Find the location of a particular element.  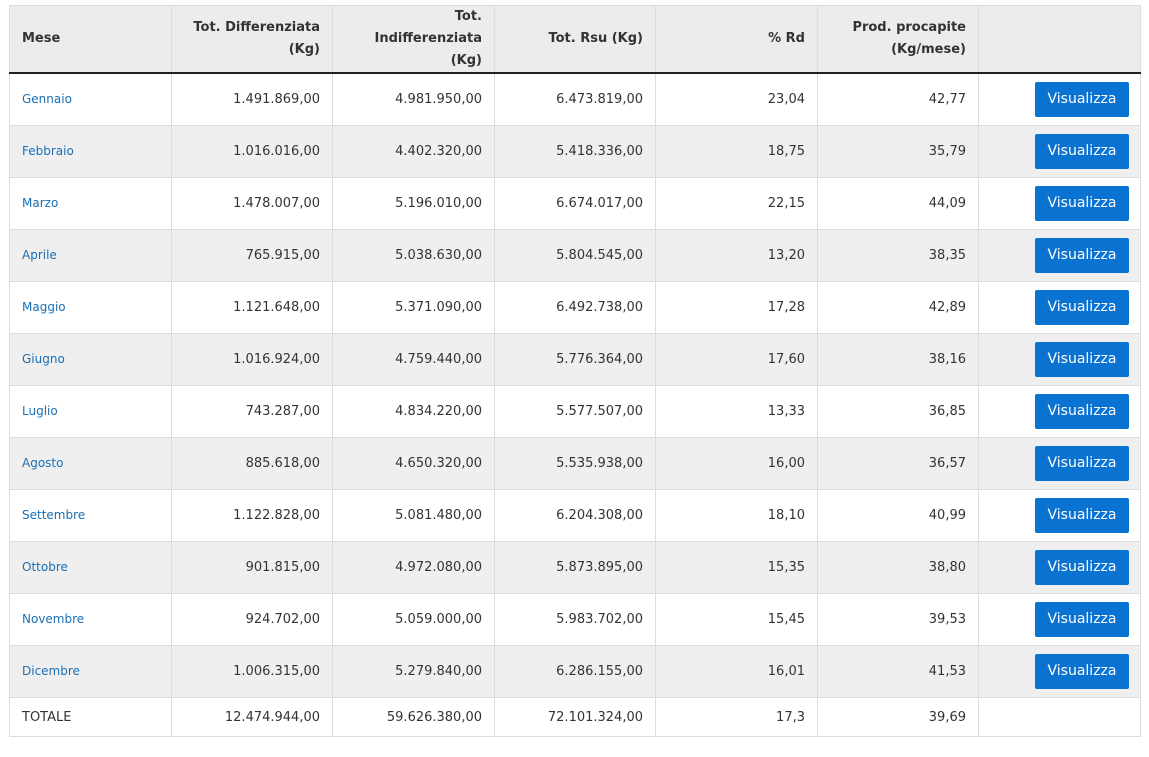

differenziata-cell: 1.006.315,00 is located at coordinates (252, 671).